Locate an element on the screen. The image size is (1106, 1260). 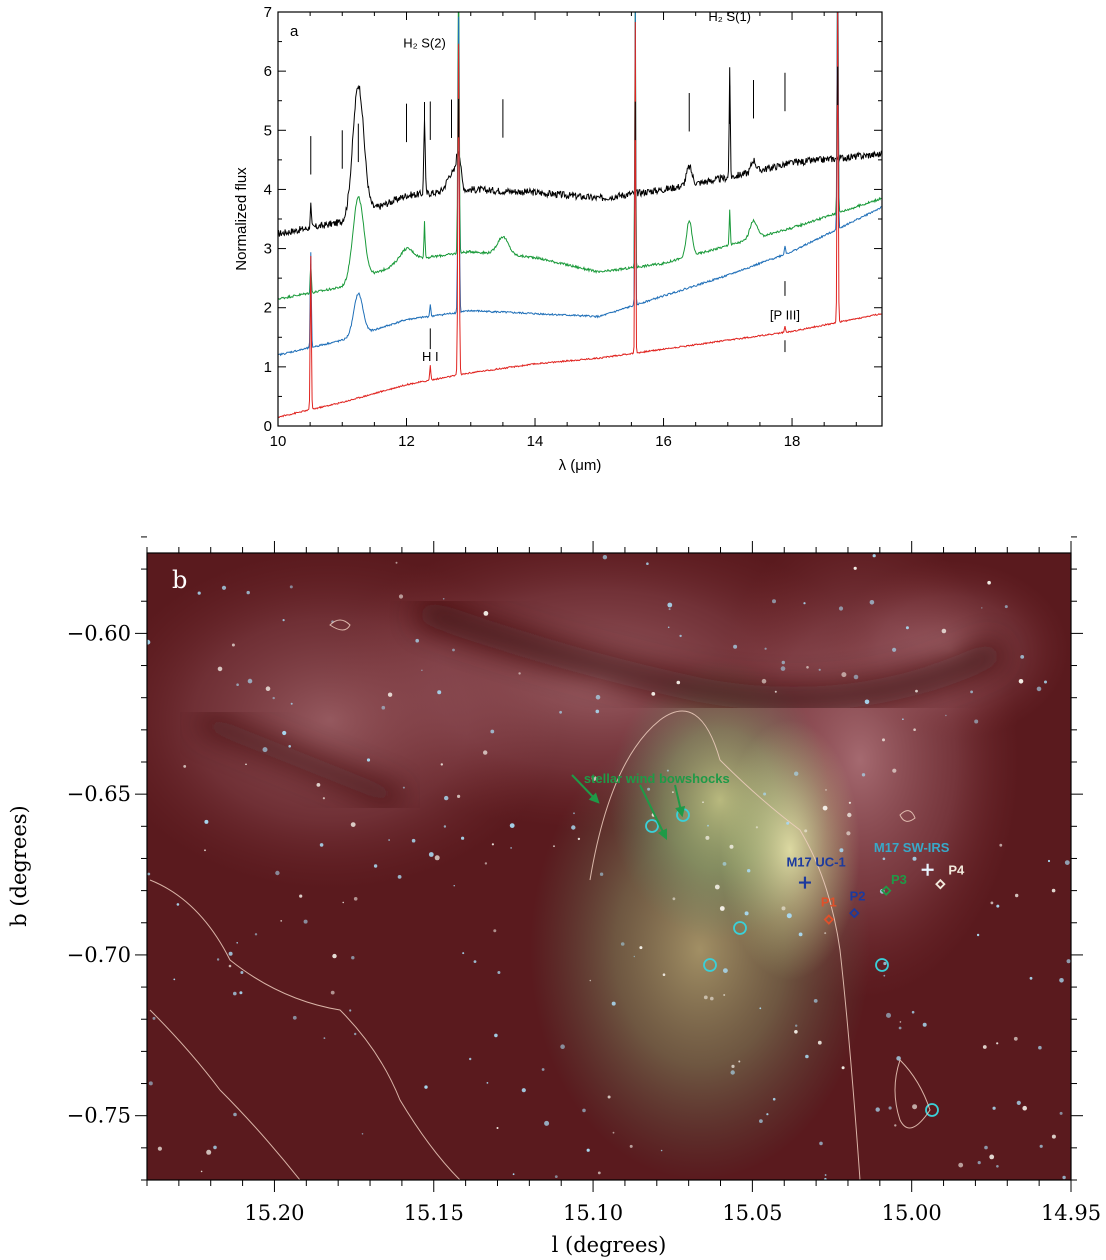
y-tick-label: 5 is located at coordinates (268, 130).